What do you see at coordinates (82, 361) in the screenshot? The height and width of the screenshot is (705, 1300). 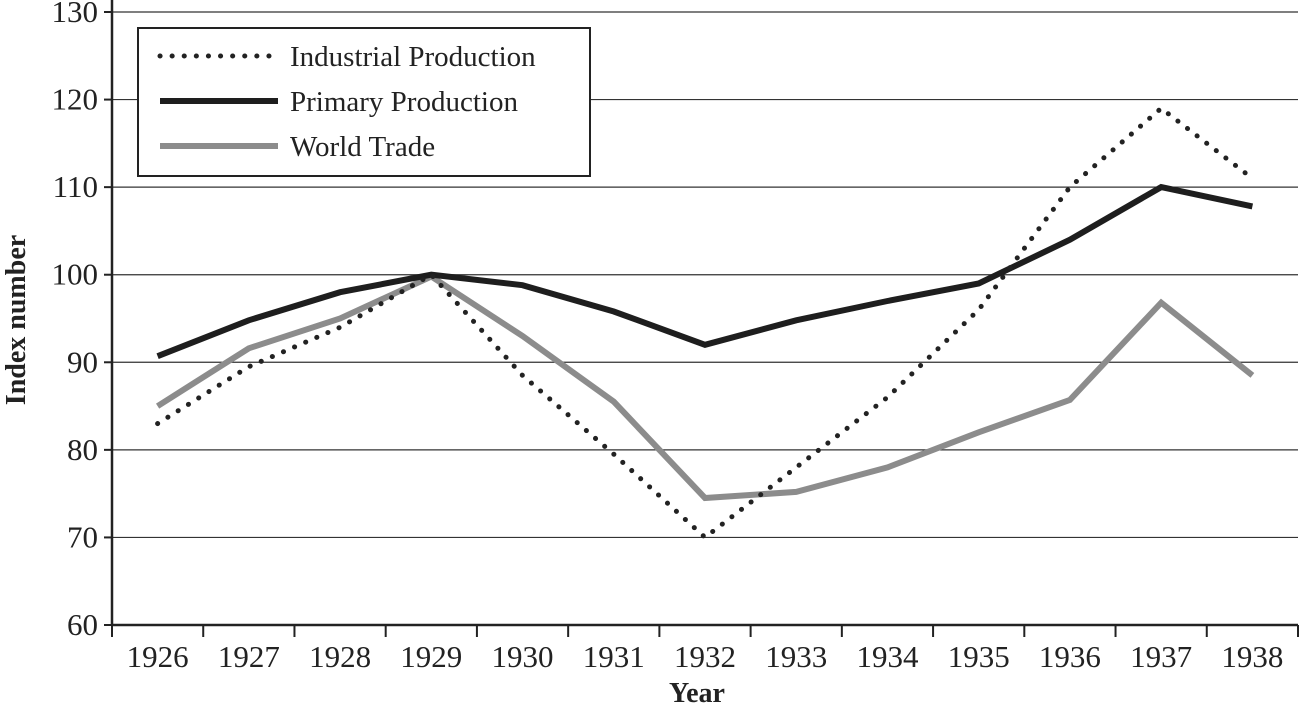 I see `y-tick-label-90: 90` at bounding box center [82, 361].